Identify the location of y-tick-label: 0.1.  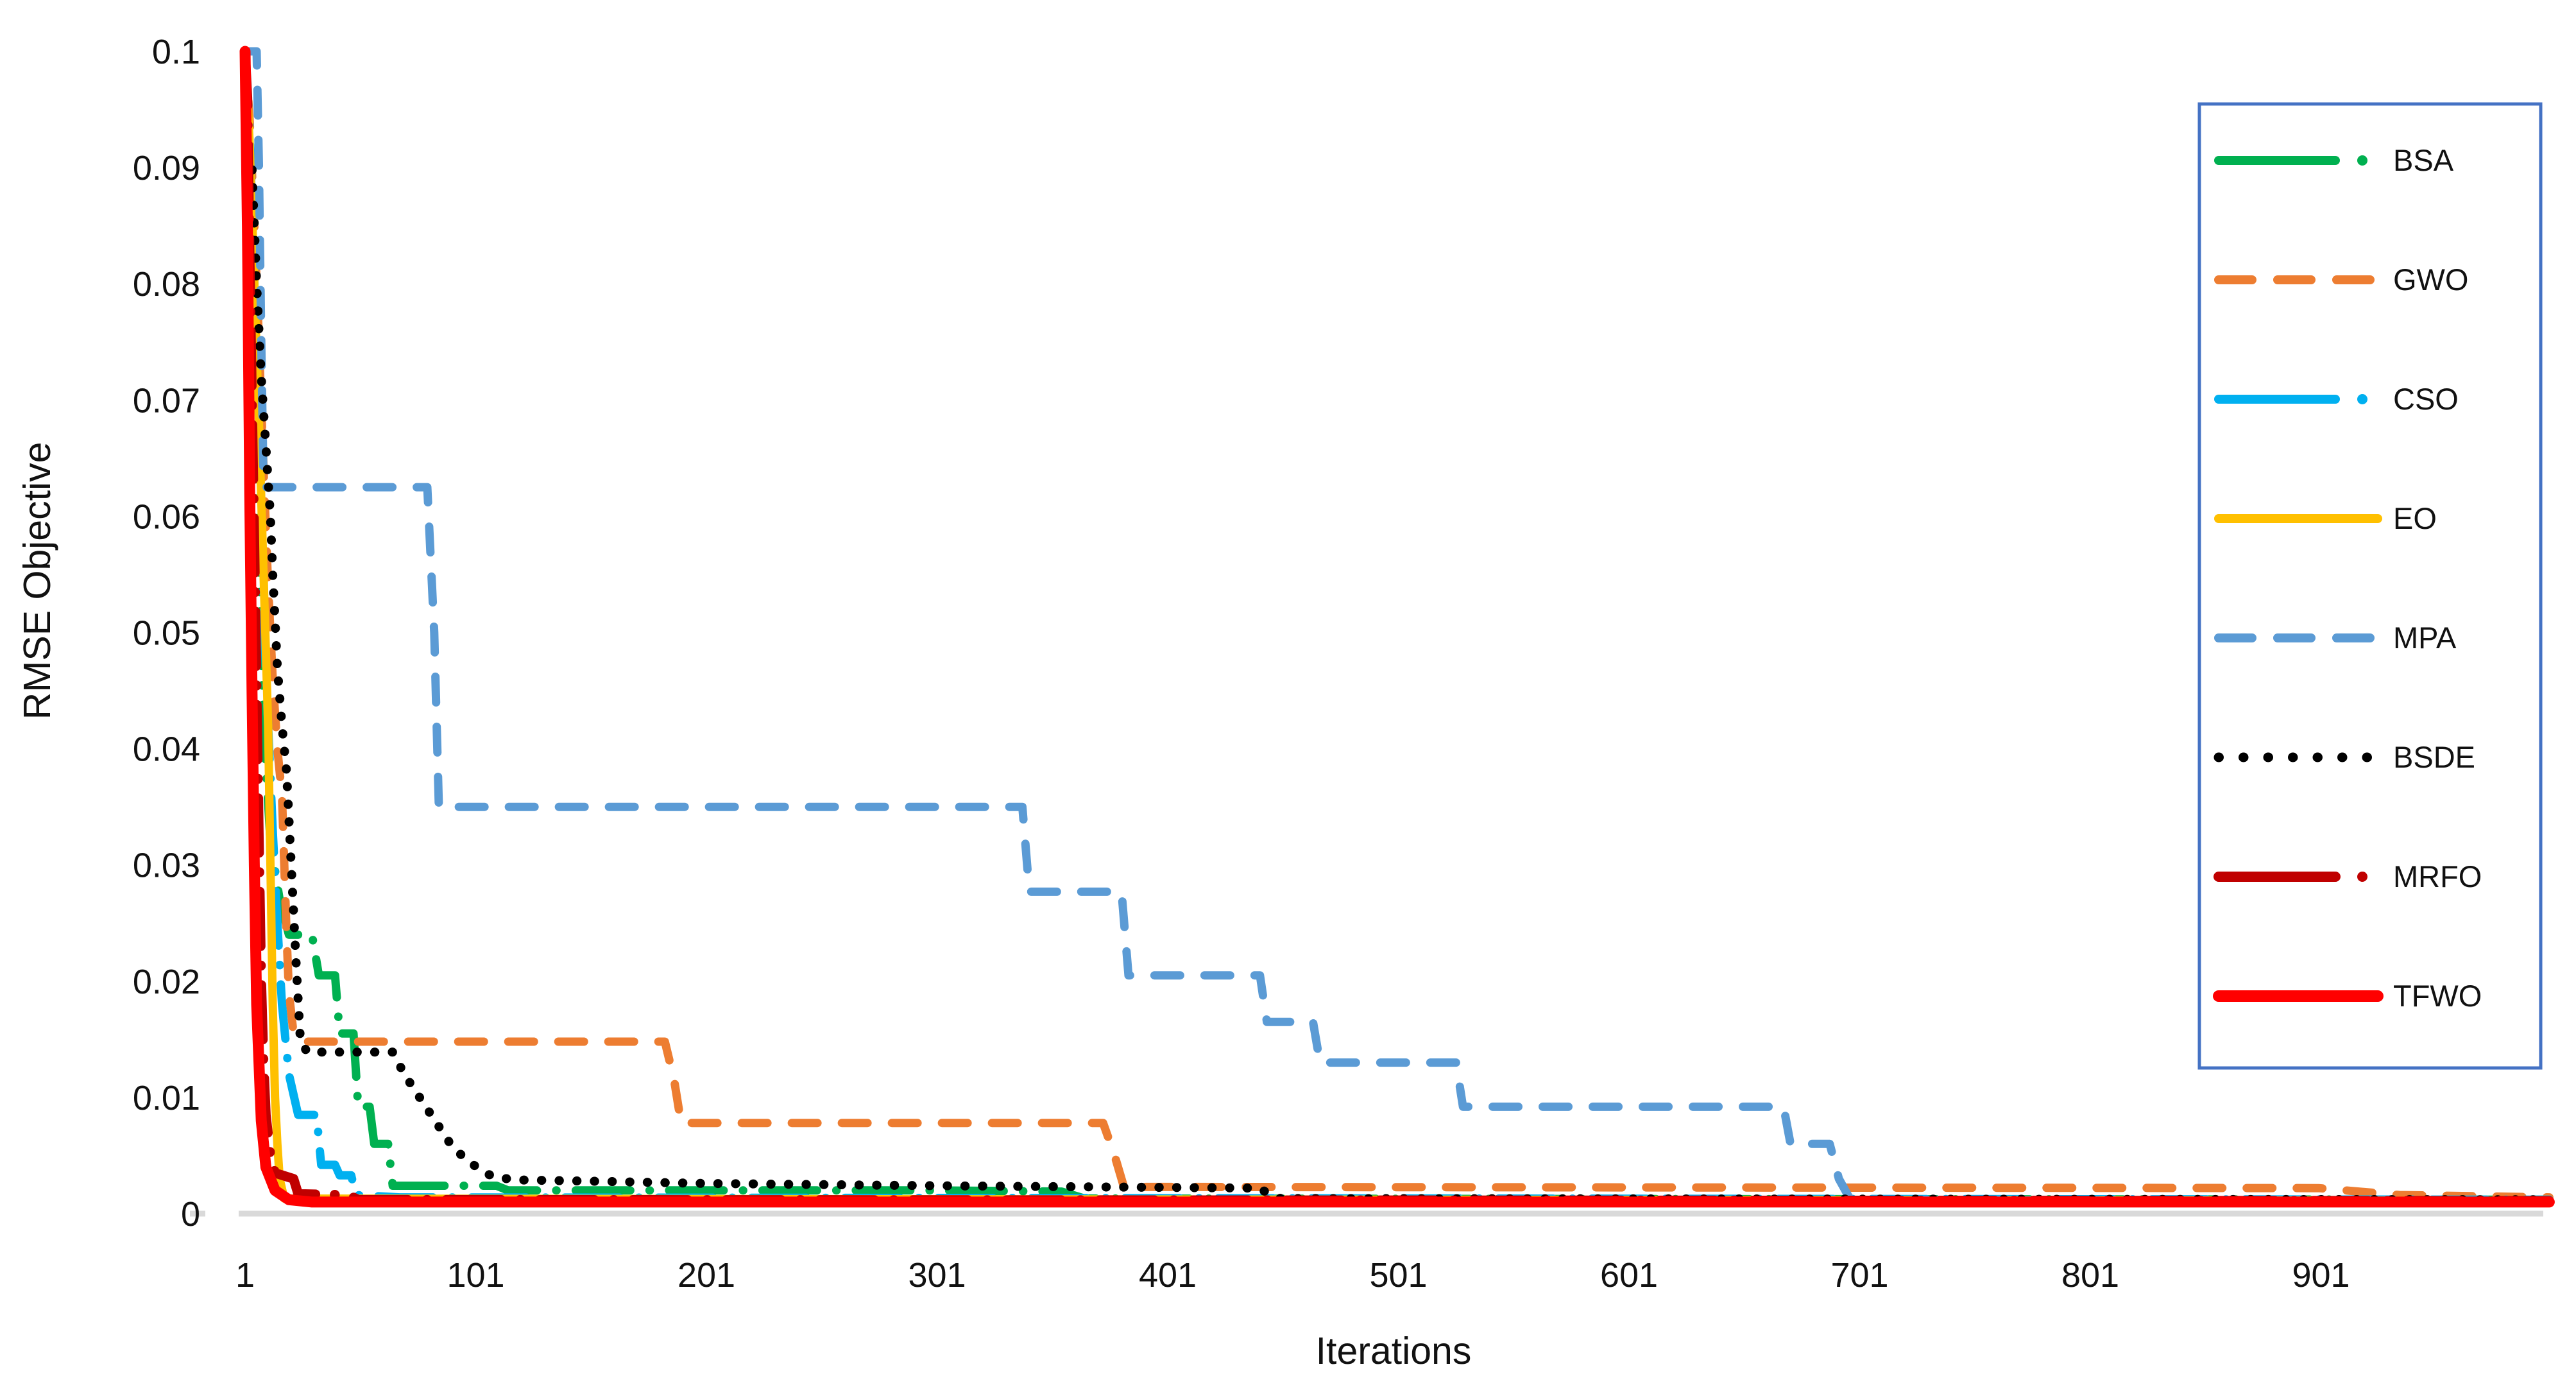
(176, 52).